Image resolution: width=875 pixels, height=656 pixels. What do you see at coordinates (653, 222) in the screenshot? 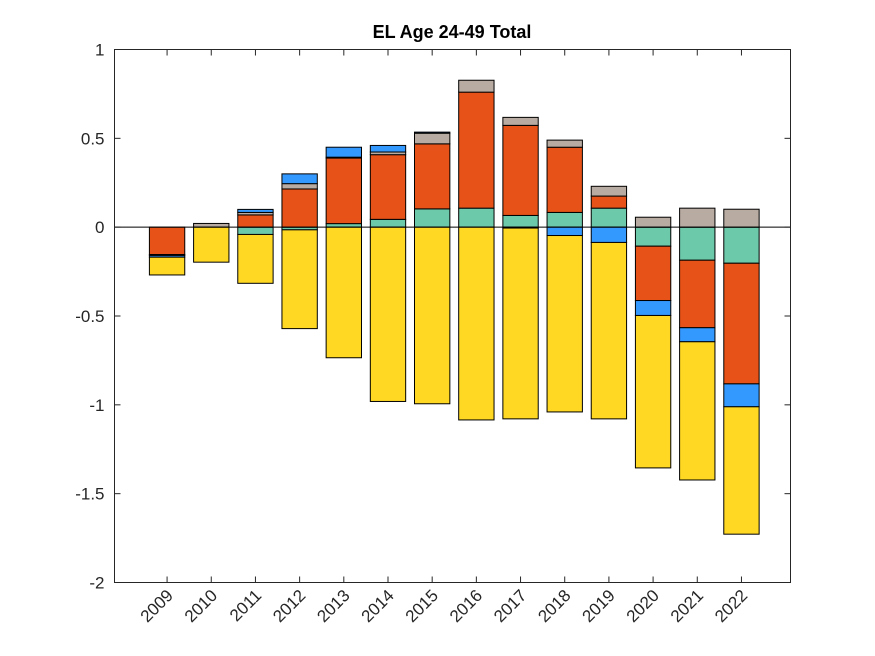
I see `bar-segment-gray-2020` at bounding box center [653, 222].